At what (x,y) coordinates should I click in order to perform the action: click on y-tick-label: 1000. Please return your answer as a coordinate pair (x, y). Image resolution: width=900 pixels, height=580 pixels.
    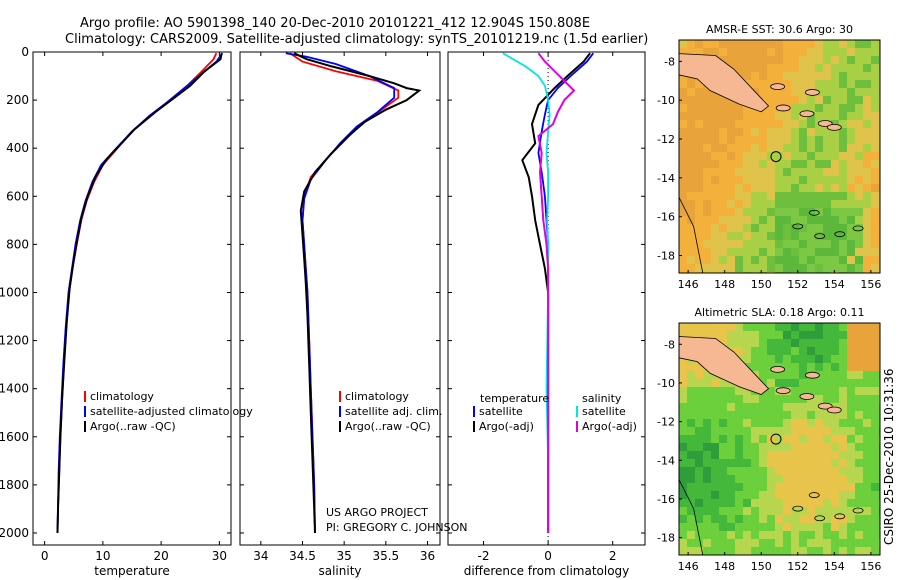
    Looking at the image, I should click on (14, 292).